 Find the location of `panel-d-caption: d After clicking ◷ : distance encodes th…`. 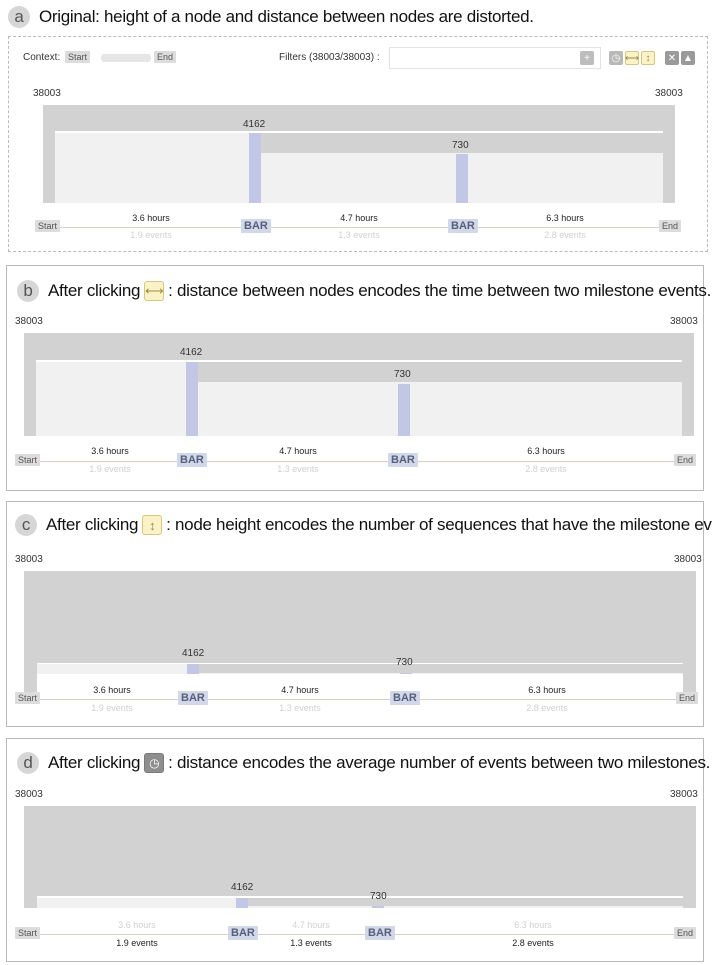

panel-d-caption: d After clicking ◷ : distance encodes th… is located at coordinates (363, 763).